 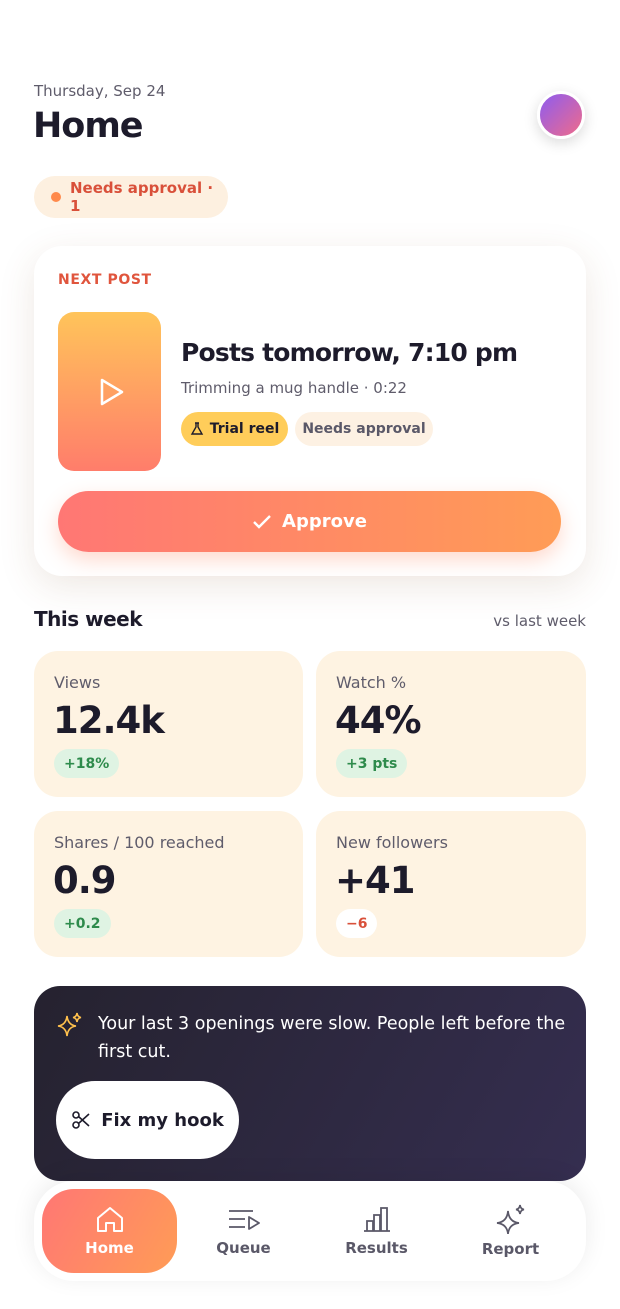 I want to click on stat-value: 12.4k, so click(x=109, y=720).